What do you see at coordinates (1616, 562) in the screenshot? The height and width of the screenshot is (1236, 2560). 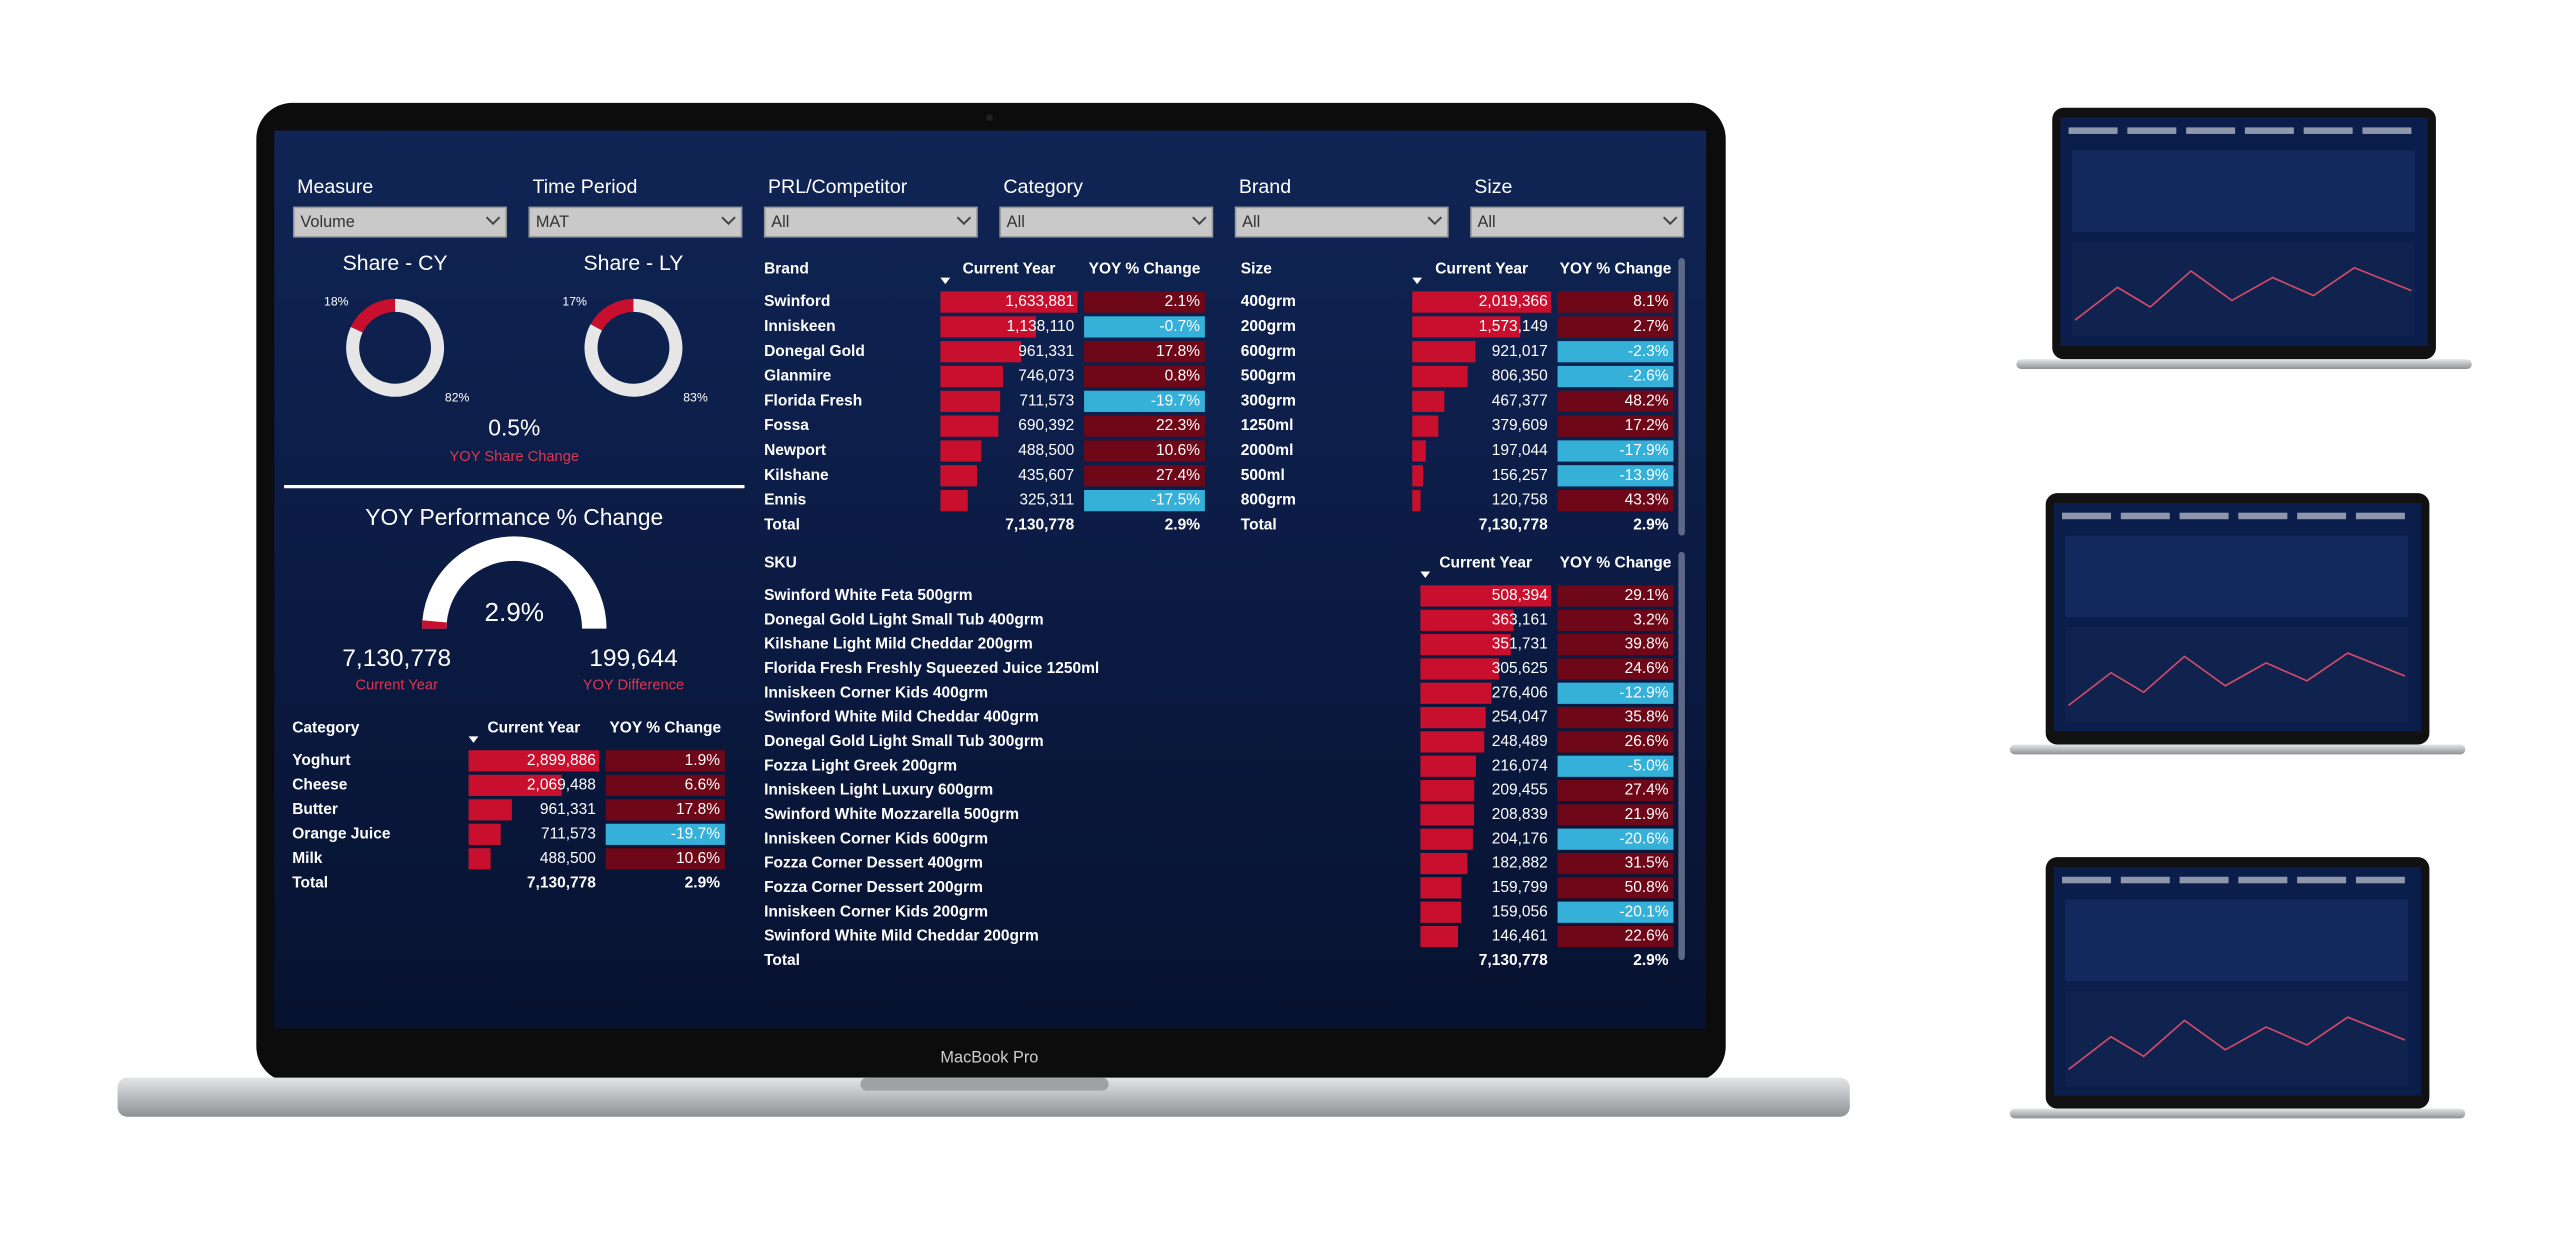 I see `table-header: YOY % Change` at bounding box center [1616, 562].